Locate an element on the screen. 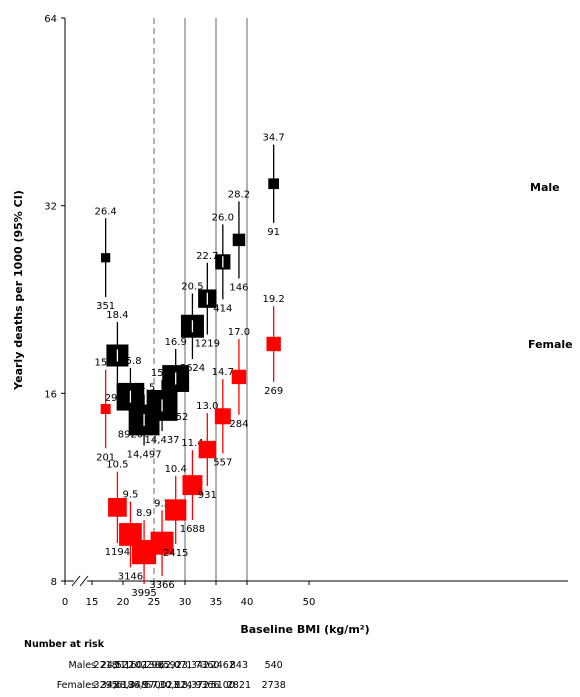 The height and width of the screenshot is (697, 580). x-tick-label: 35 is located at coordinates (216, 602).